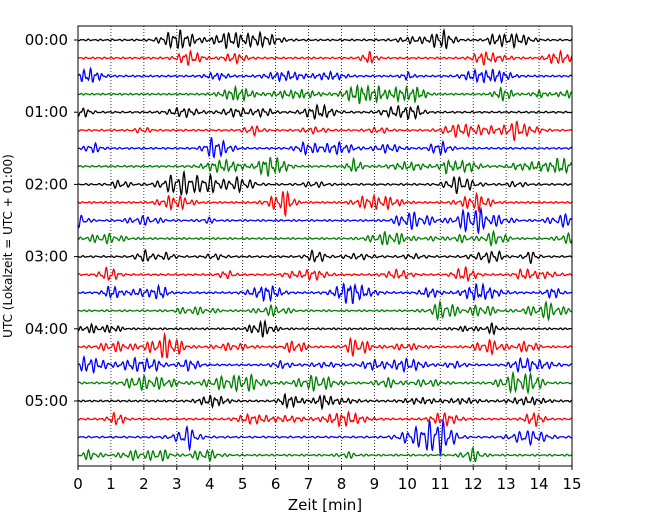  What do you see at coordinates (46, 112) in the screenshot?
I see `y-tick-label: 01:00` at bounding box center [46, 112].